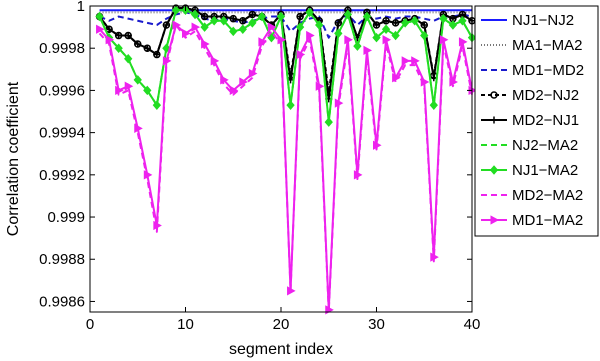  I want to click on x-tick-label: 30, so click(376, 324).